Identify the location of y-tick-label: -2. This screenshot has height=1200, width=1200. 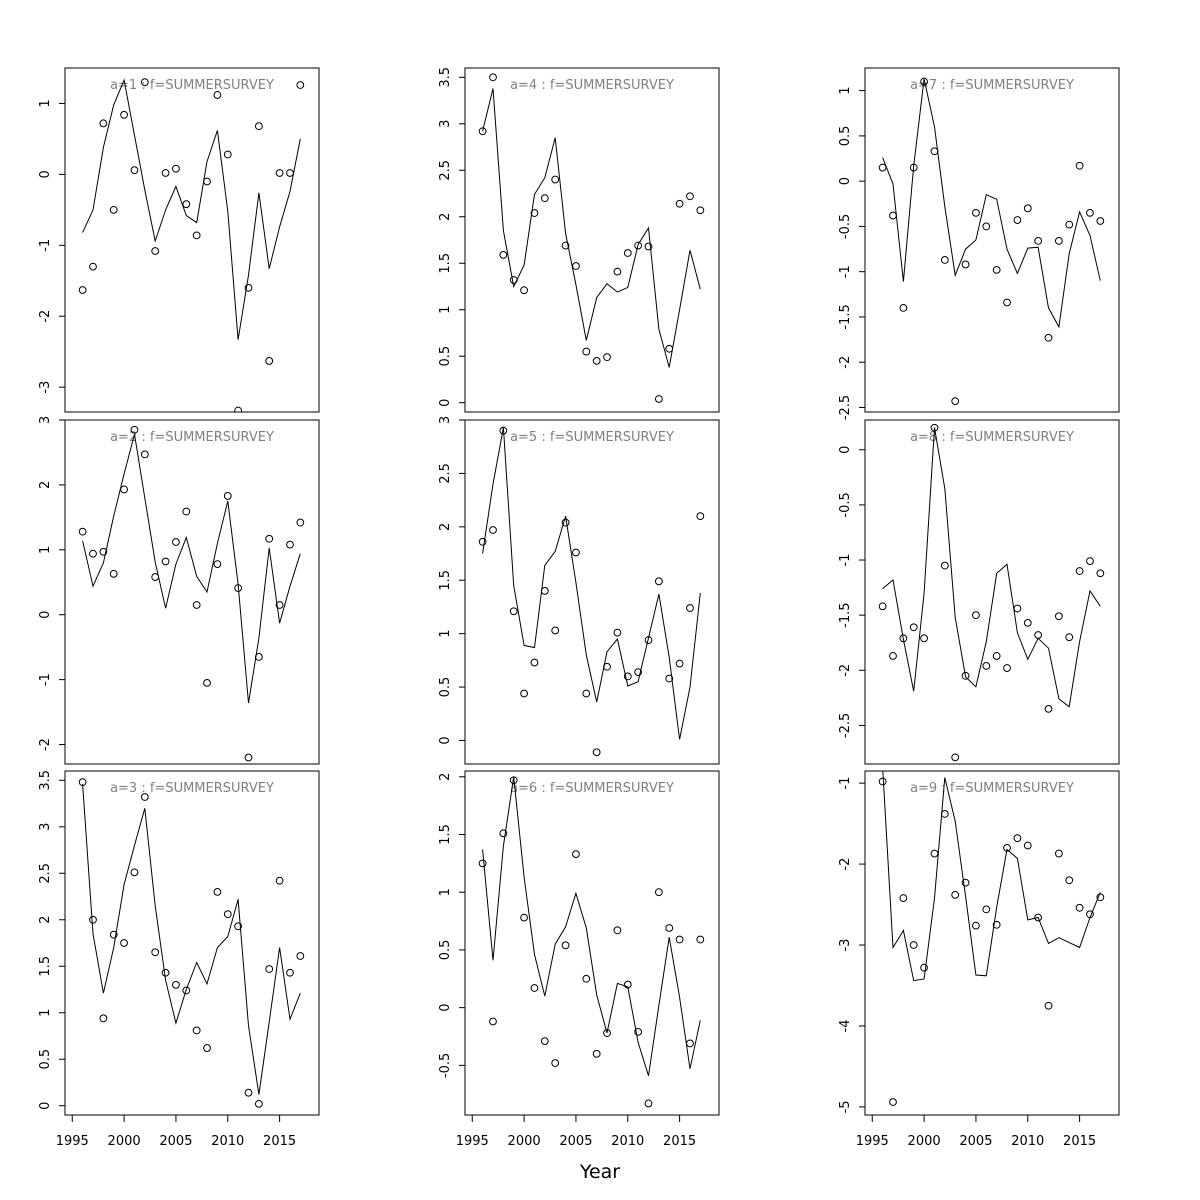
(845, 670).